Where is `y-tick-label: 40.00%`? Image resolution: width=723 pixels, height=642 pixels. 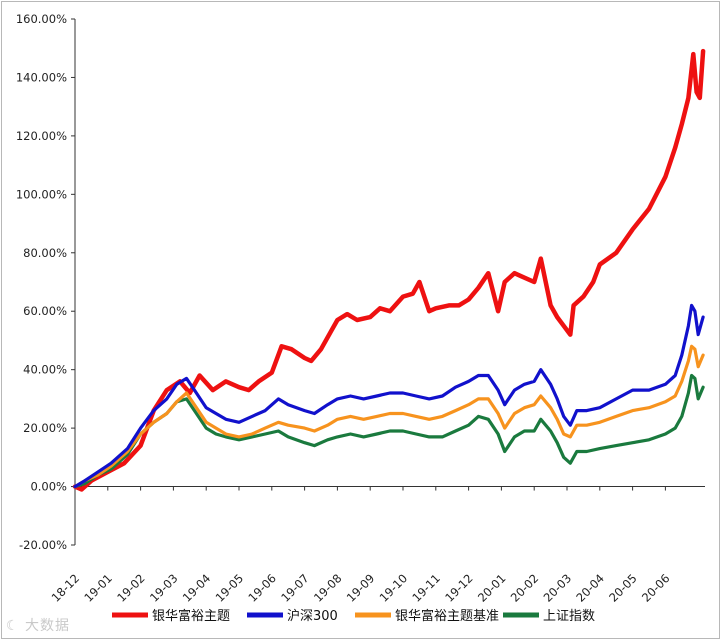
y-tick-label: 40.00% is located at coordinates (45, 370).